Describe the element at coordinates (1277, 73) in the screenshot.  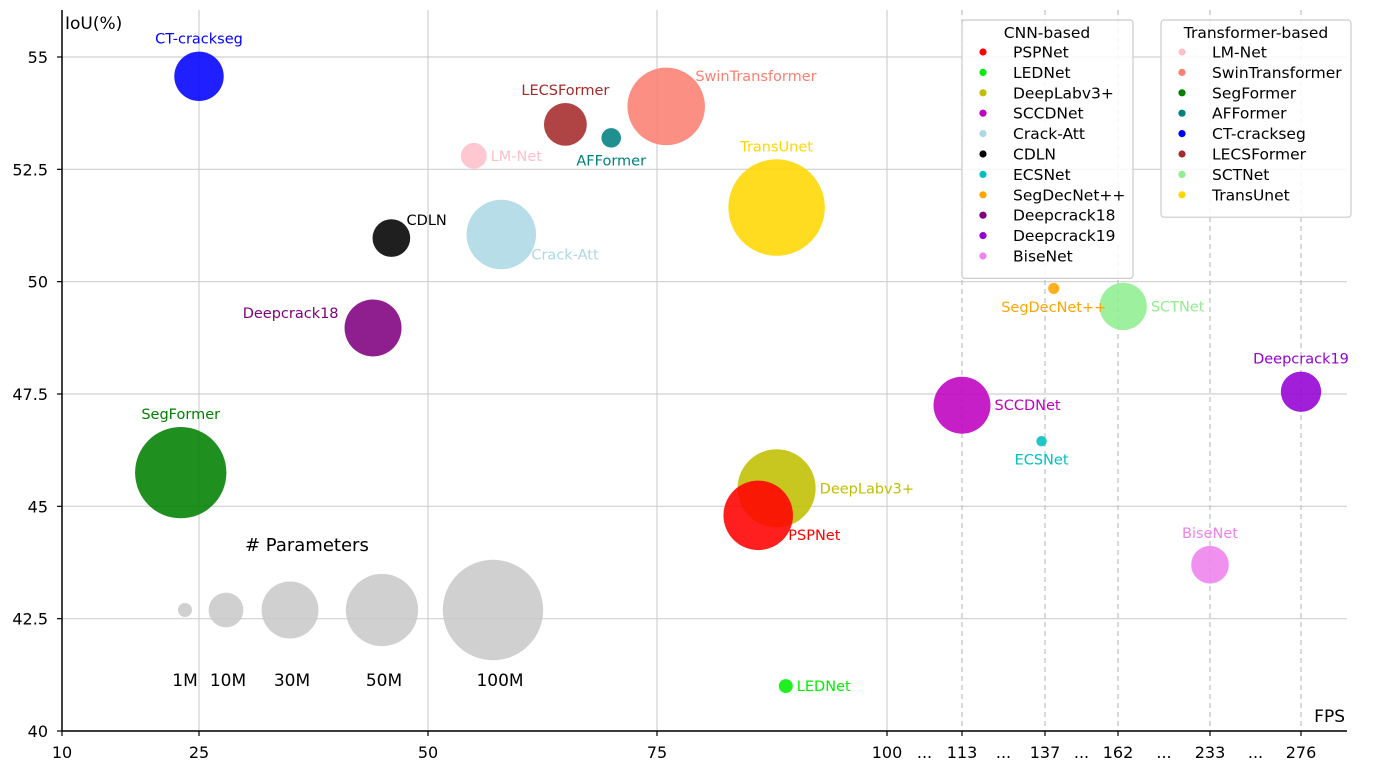
I see `legend-entry-label: SwinTransformer` at that location.